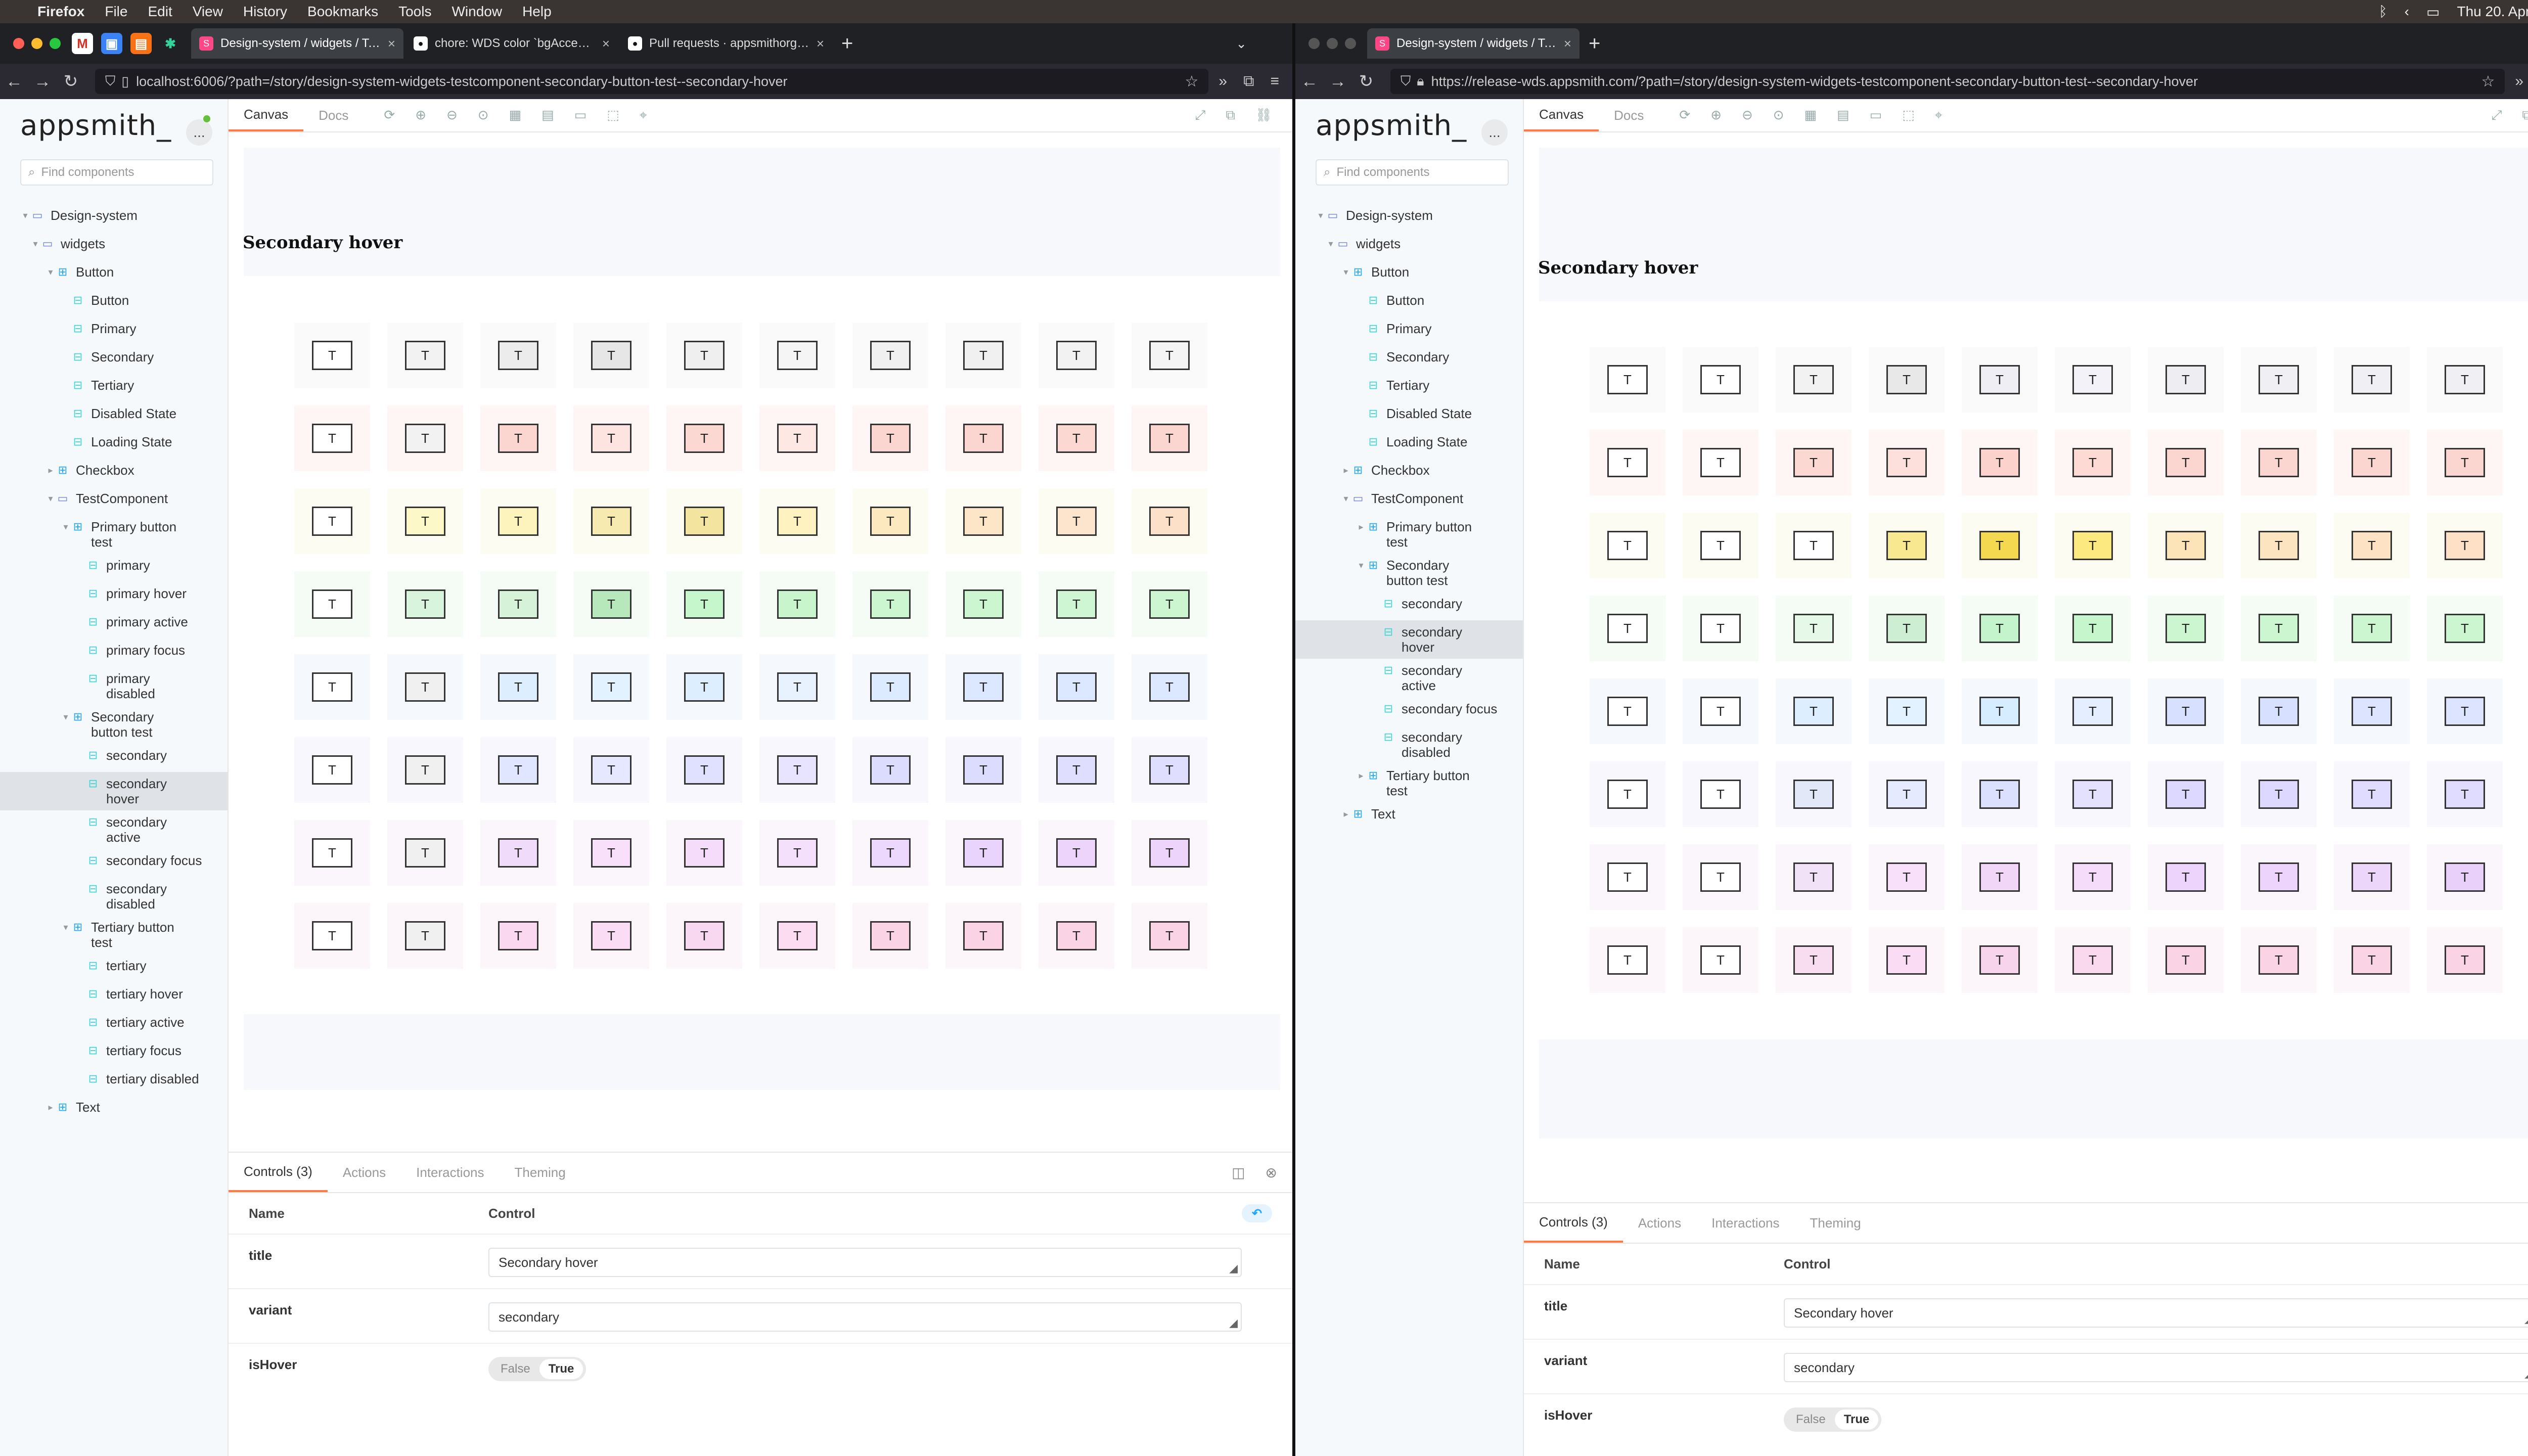 This screenshot has width=2528, height=1456. What do you see at coordinates (1409, 388) in the screenshot?
I see `tree-item: ⊟ Tertiary` at bounding box center [1409, 388].